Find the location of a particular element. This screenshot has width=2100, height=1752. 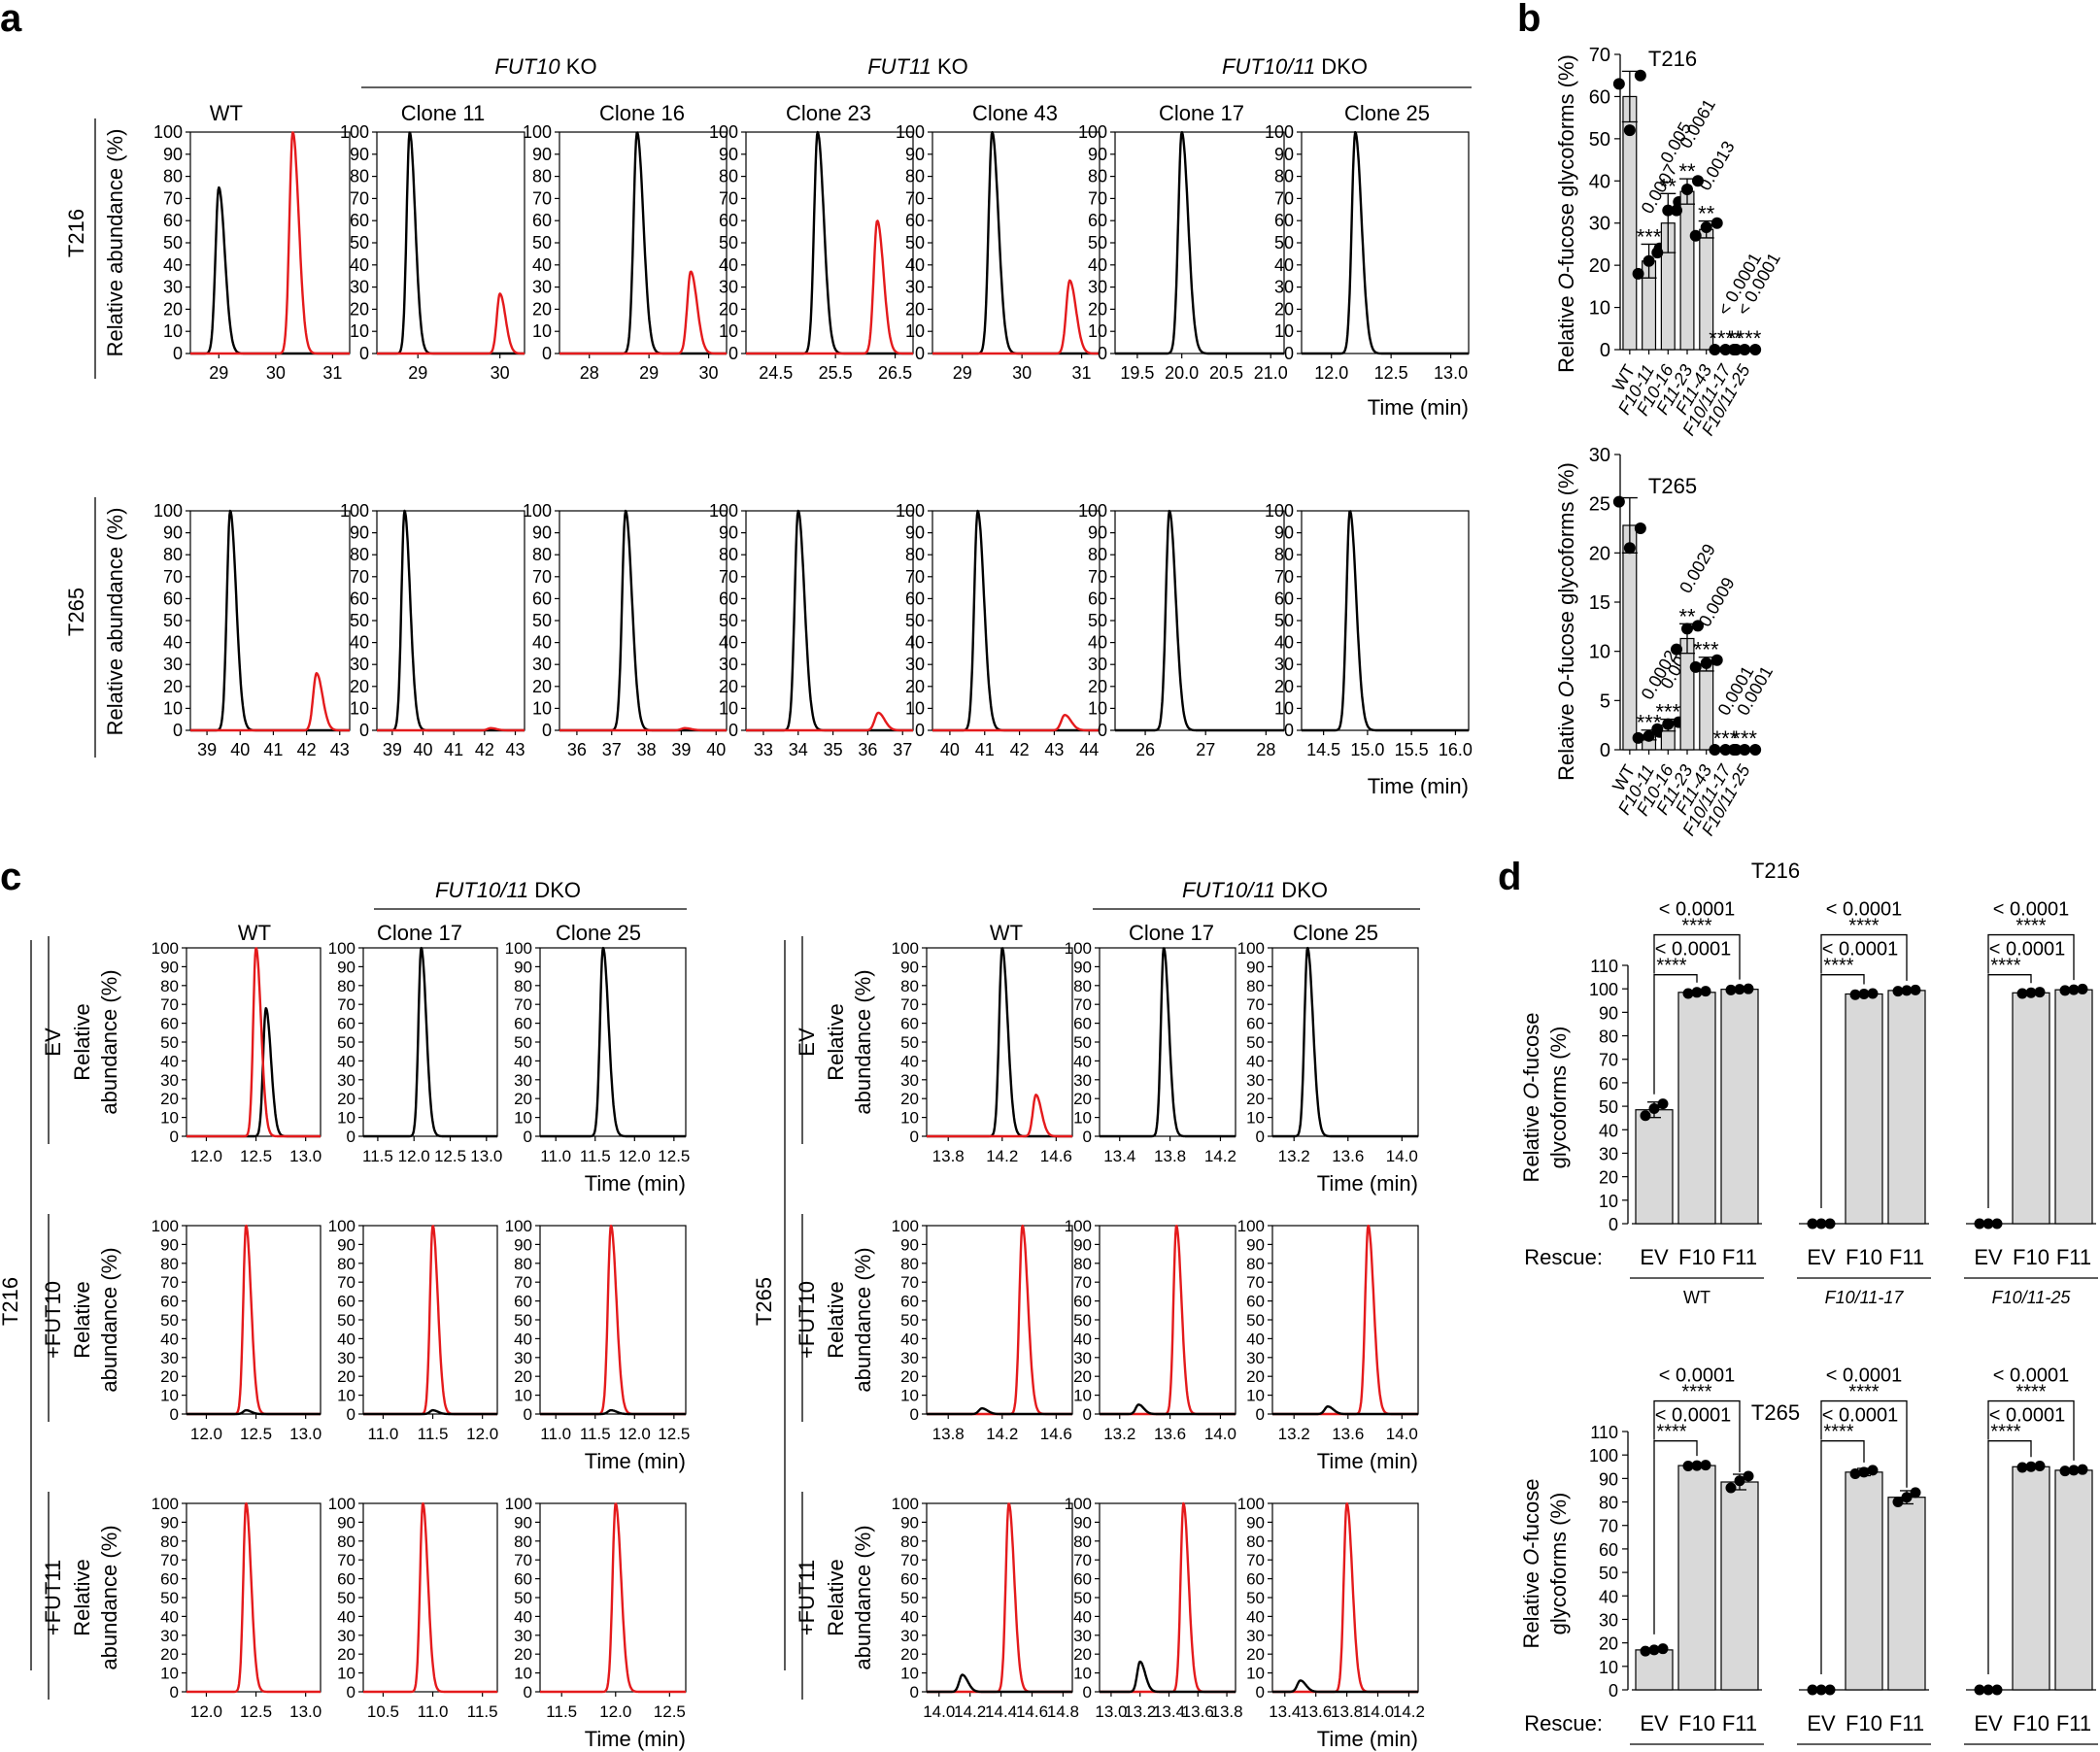

d-title-t216: T216 is located at coordinates (1775, 871).